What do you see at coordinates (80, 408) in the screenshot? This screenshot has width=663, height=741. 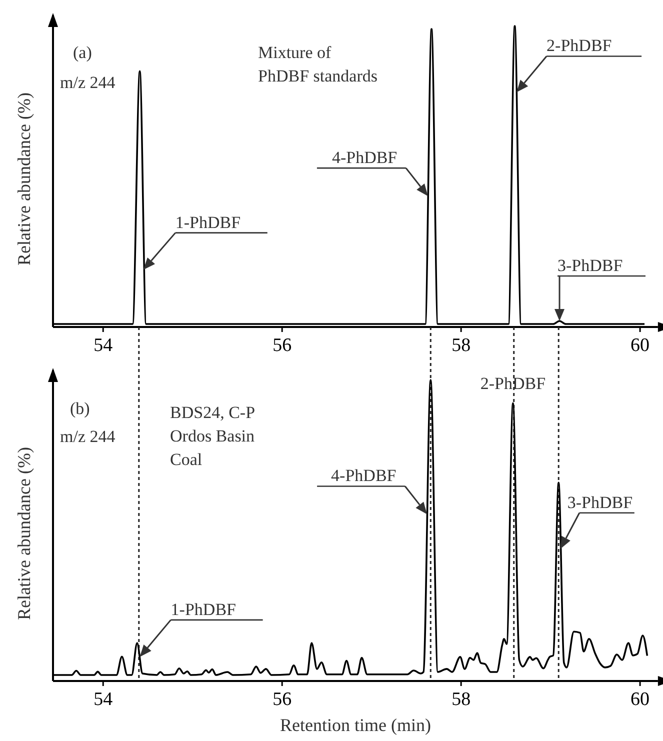 I see `annotation: (b)` at bounding box center [80, 408].